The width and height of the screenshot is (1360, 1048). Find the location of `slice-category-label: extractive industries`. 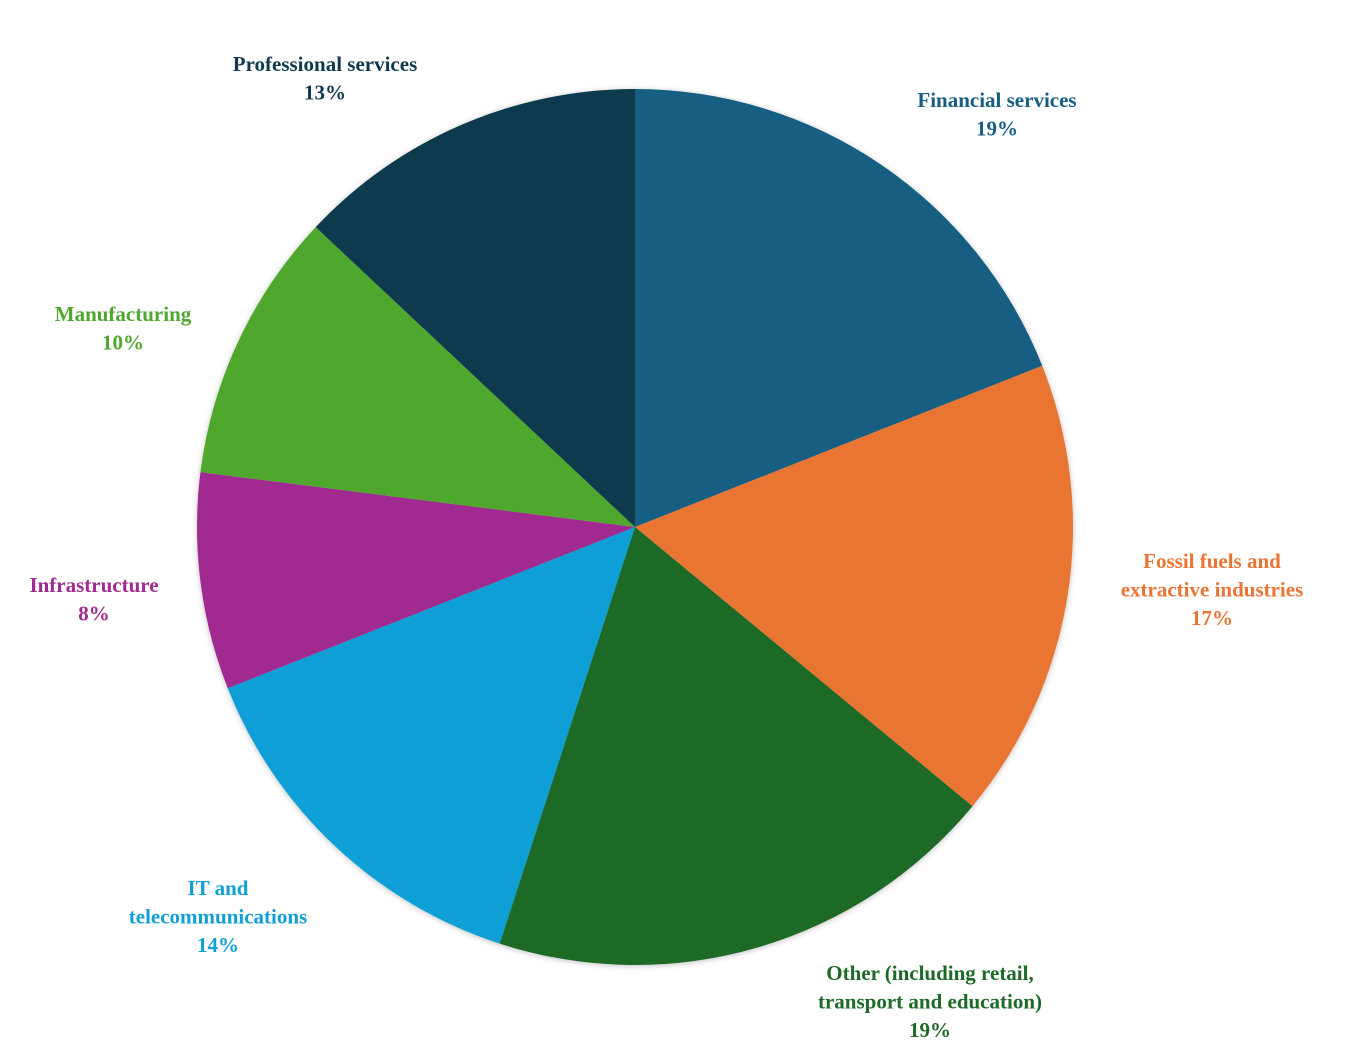

slice-category-label: extractive industries is located at coordinates (1212, 589).